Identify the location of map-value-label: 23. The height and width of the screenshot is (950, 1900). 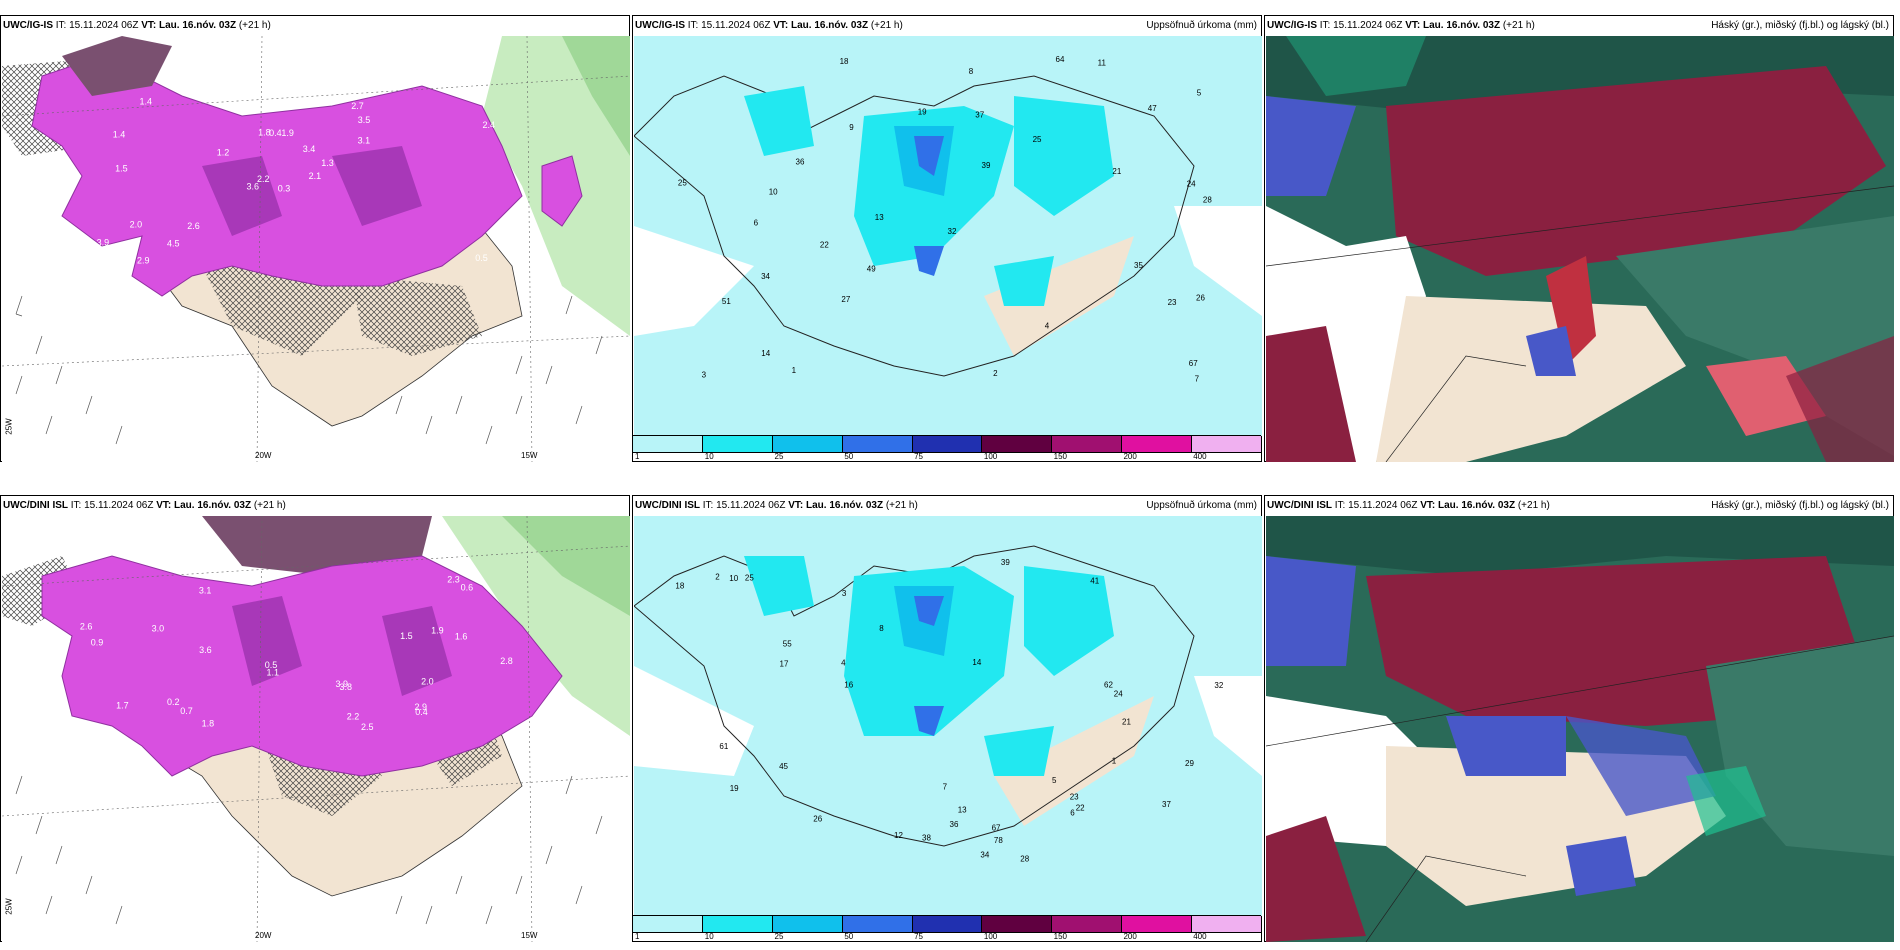
(1172, 302).